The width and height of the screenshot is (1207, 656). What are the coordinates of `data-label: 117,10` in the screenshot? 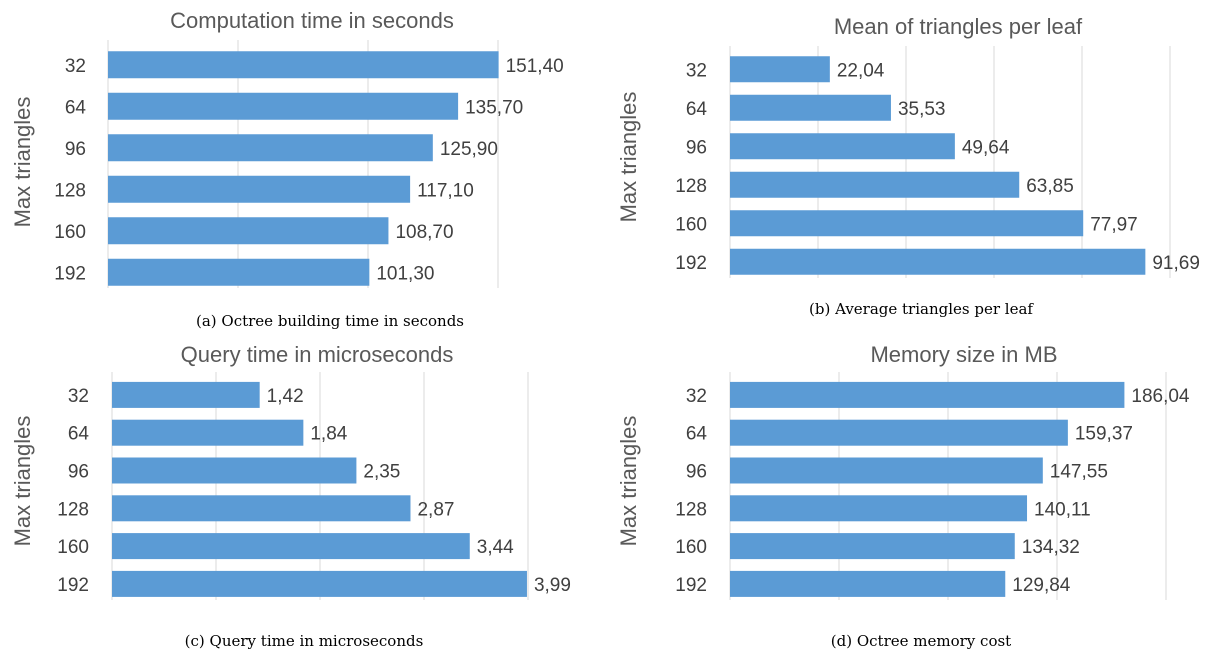 It's located at (445, 190).